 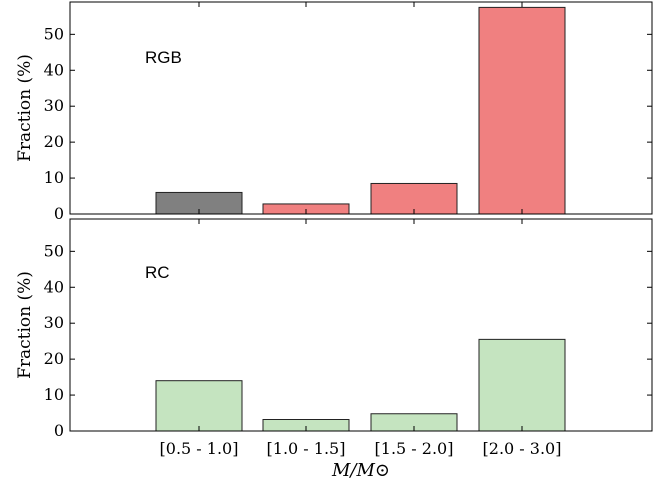 I want to click on x-tick-label: [2.0 - 3.0], so click(x=522, y=448).